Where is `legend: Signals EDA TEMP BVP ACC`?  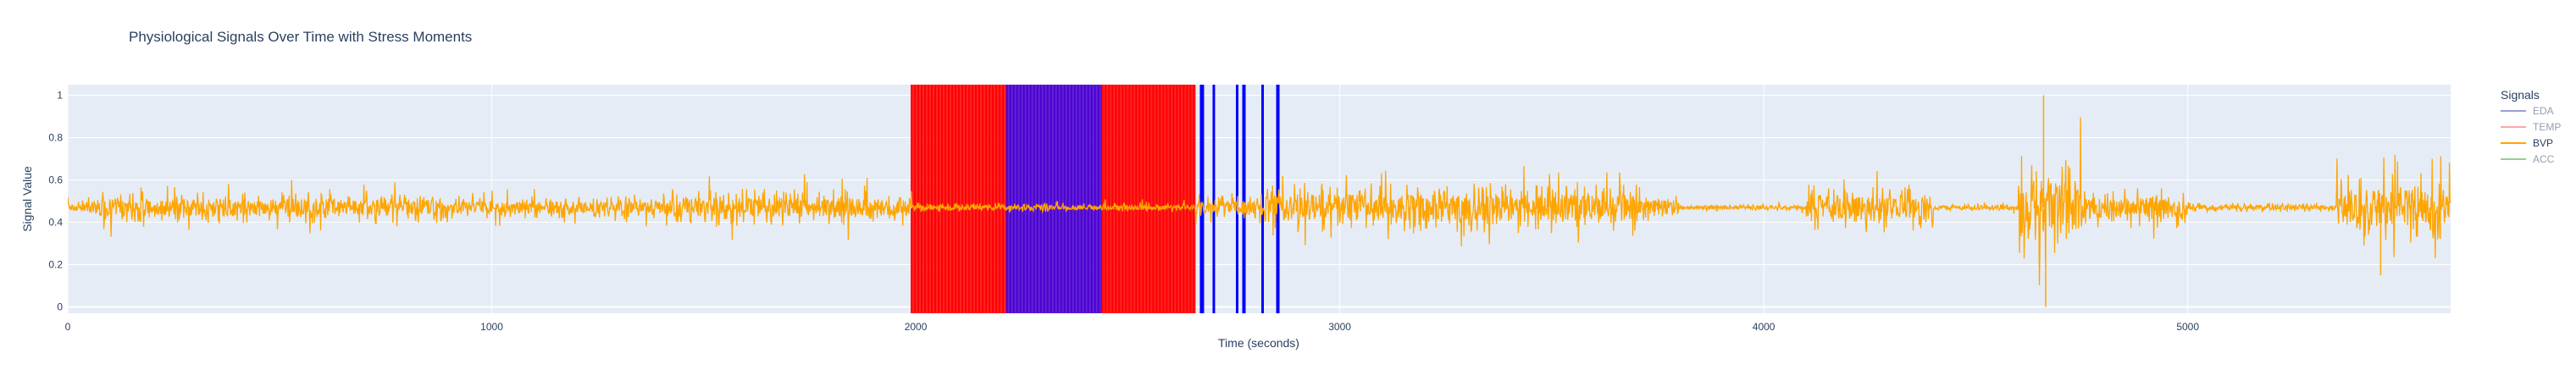 legend: Signals EDA TEMP BVP ACC is located at coordinates (2531, 126).